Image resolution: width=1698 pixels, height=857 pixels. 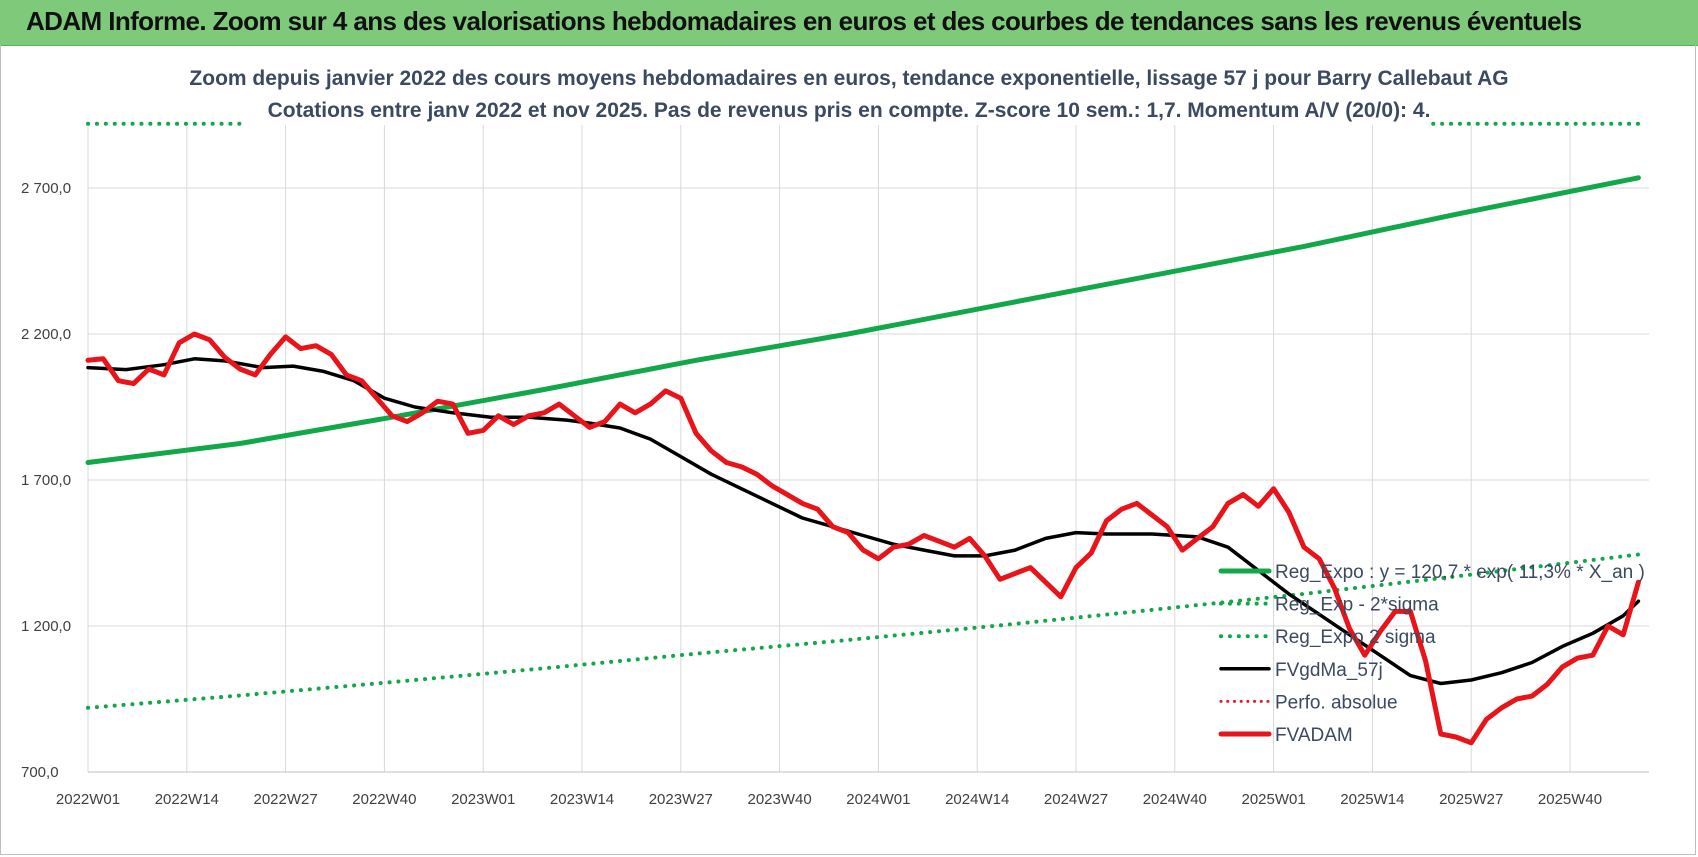 What do you see at coordinates (285, 799) in the screenshot?
I see `x-tick-label: 2022W27` at bounding box center [285, 799].